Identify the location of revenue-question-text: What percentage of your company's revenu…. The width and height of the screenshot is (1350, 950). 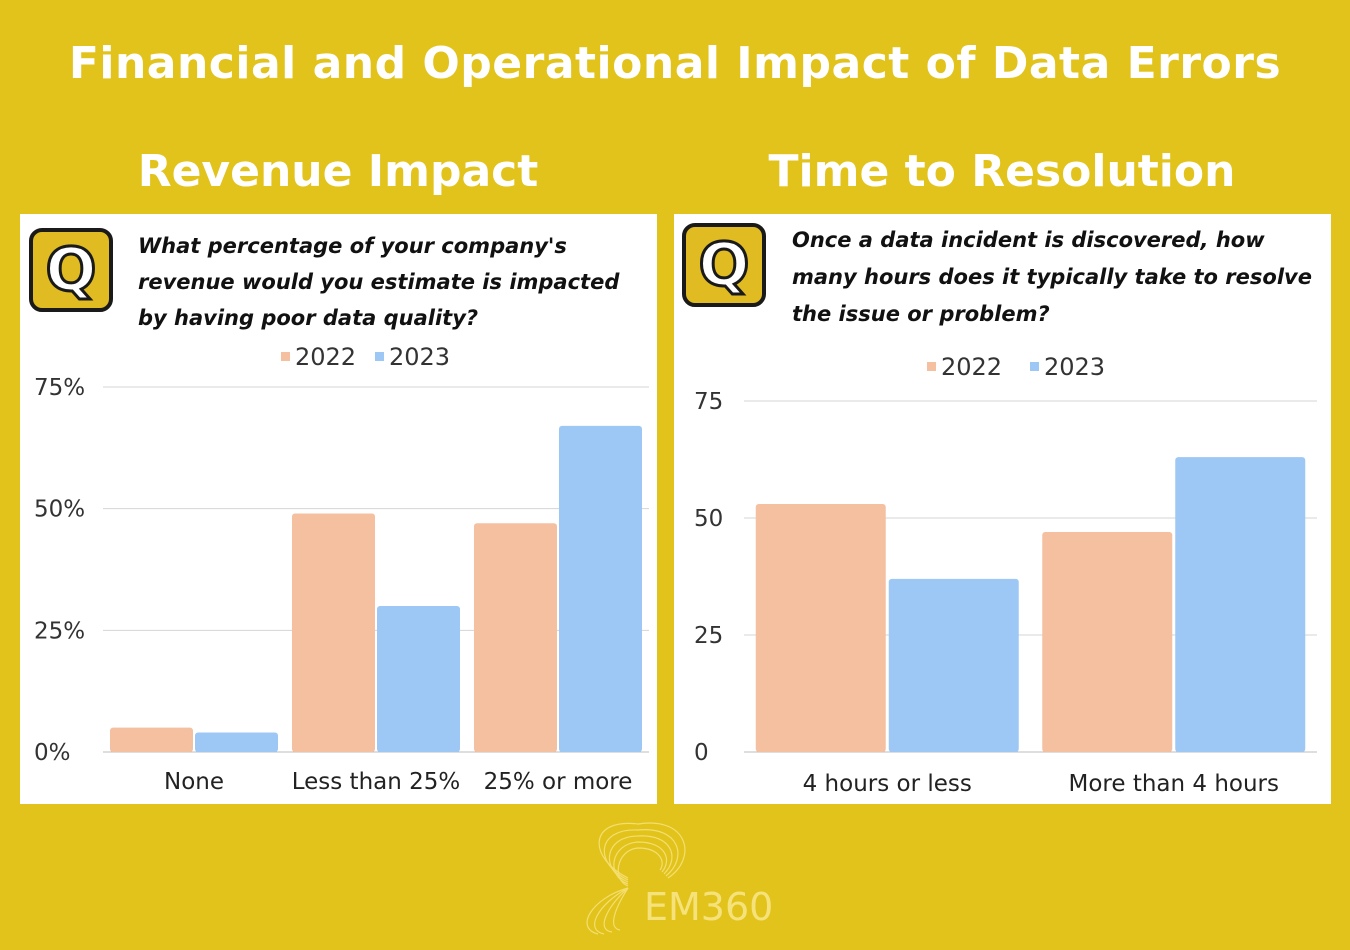
(379, 282).